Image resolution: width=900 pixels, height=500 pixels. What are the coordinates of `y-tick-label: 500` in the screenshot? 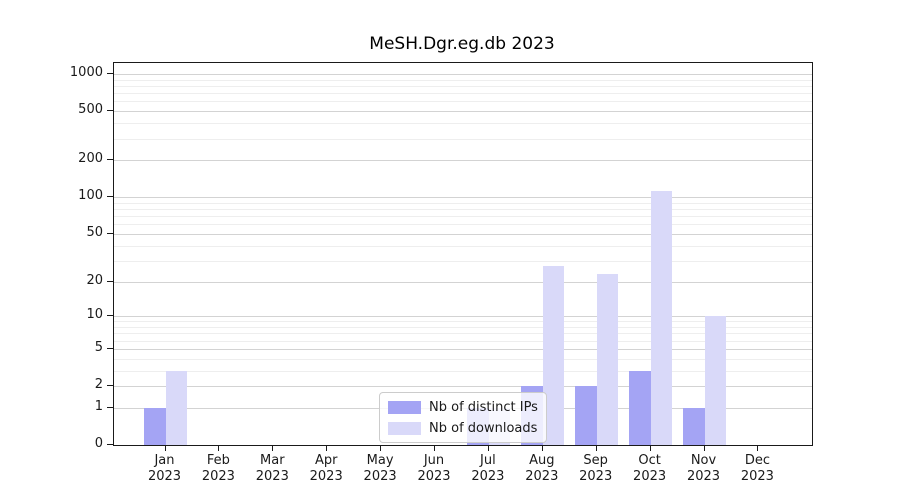 It's located at (90, 110).